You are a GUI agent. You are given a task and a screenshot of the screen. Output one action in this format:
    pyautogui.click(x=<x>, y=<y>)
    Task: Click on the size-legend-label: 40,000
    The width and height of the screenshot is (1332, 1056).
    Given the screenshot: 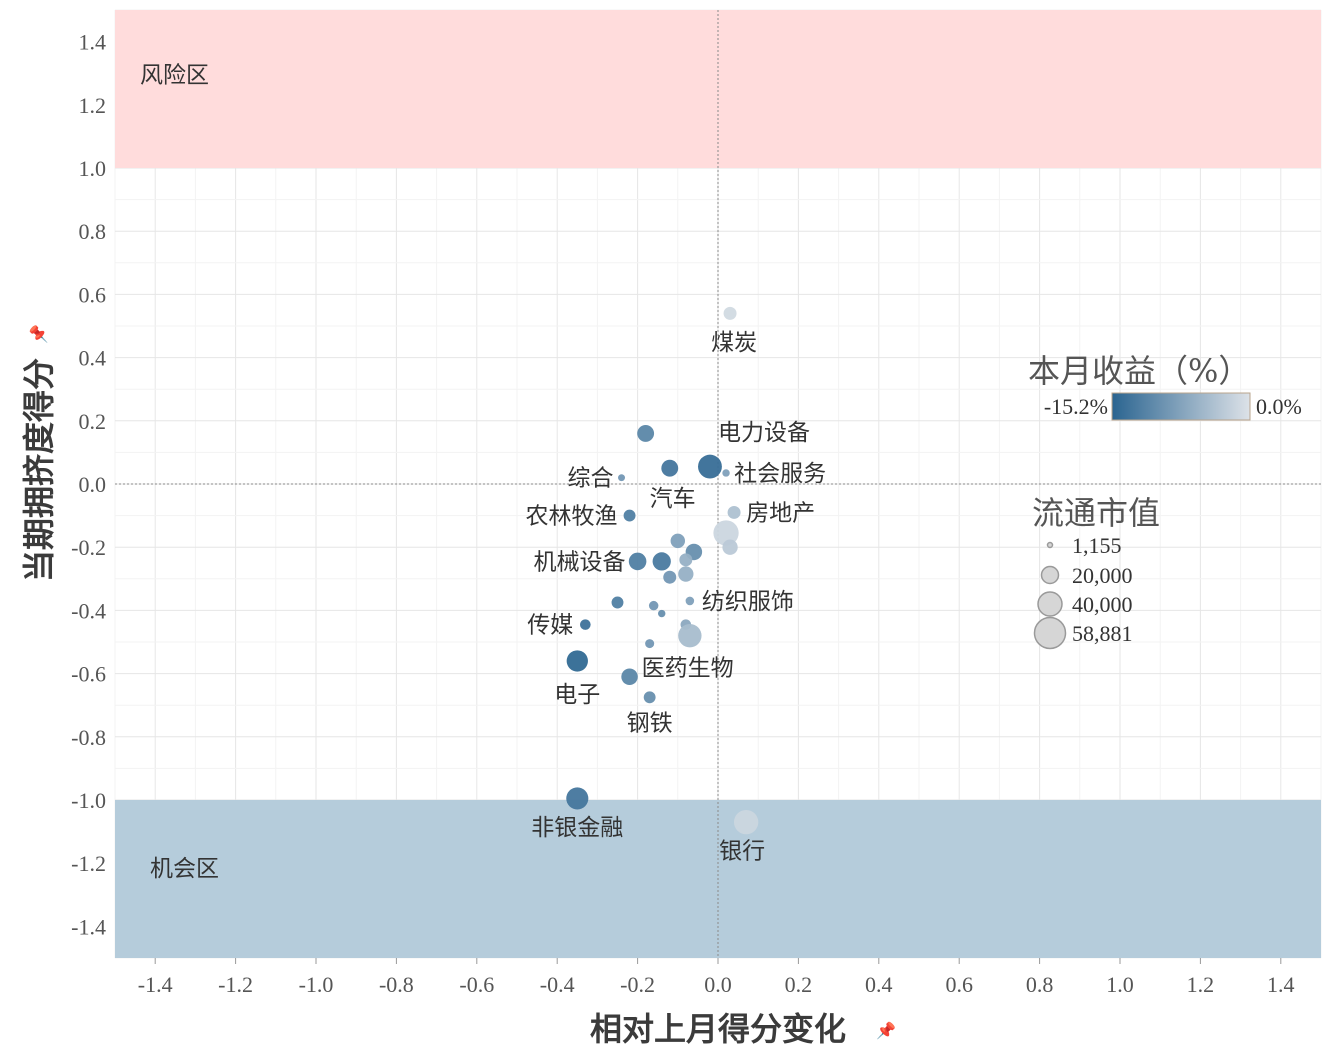 What is the action you would take?
    pyautogui.click(x=1102, y=604)
    